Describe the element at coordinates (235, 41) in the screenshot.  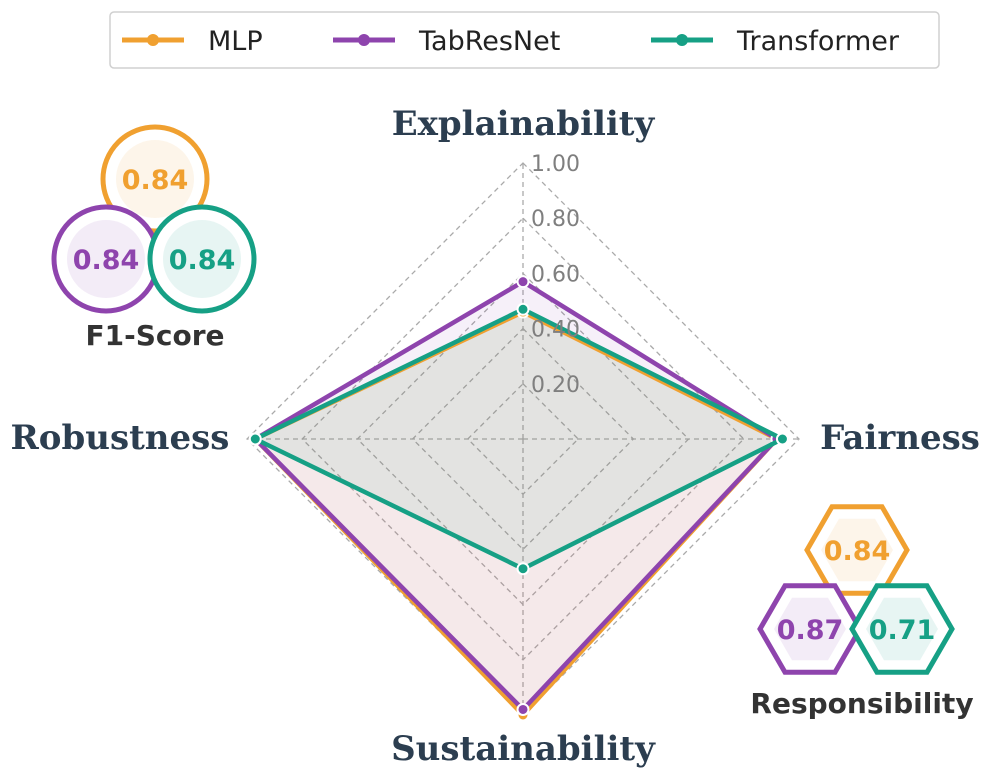
I see `legend-label: MLP` at that location.